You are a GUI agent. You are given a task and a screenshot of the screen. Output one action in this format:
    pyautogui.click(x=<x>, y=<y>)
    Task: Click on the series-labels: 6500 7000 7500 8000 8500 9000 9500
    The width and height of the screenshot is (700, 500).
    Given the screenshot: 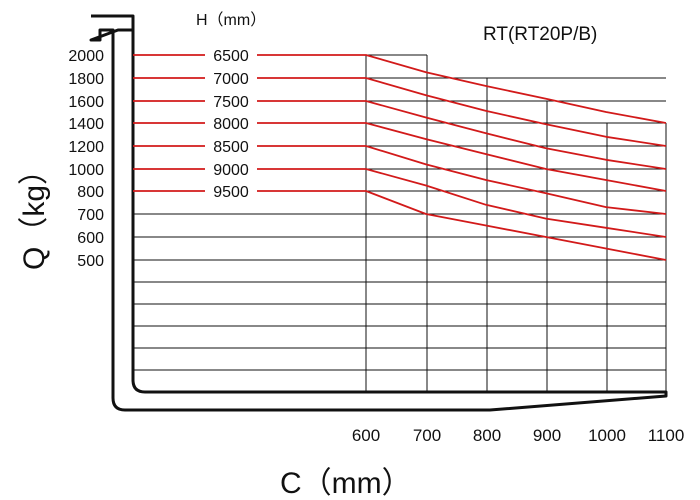 What is the action you would take?
    pyautogui.click(x=231, y=123)
    